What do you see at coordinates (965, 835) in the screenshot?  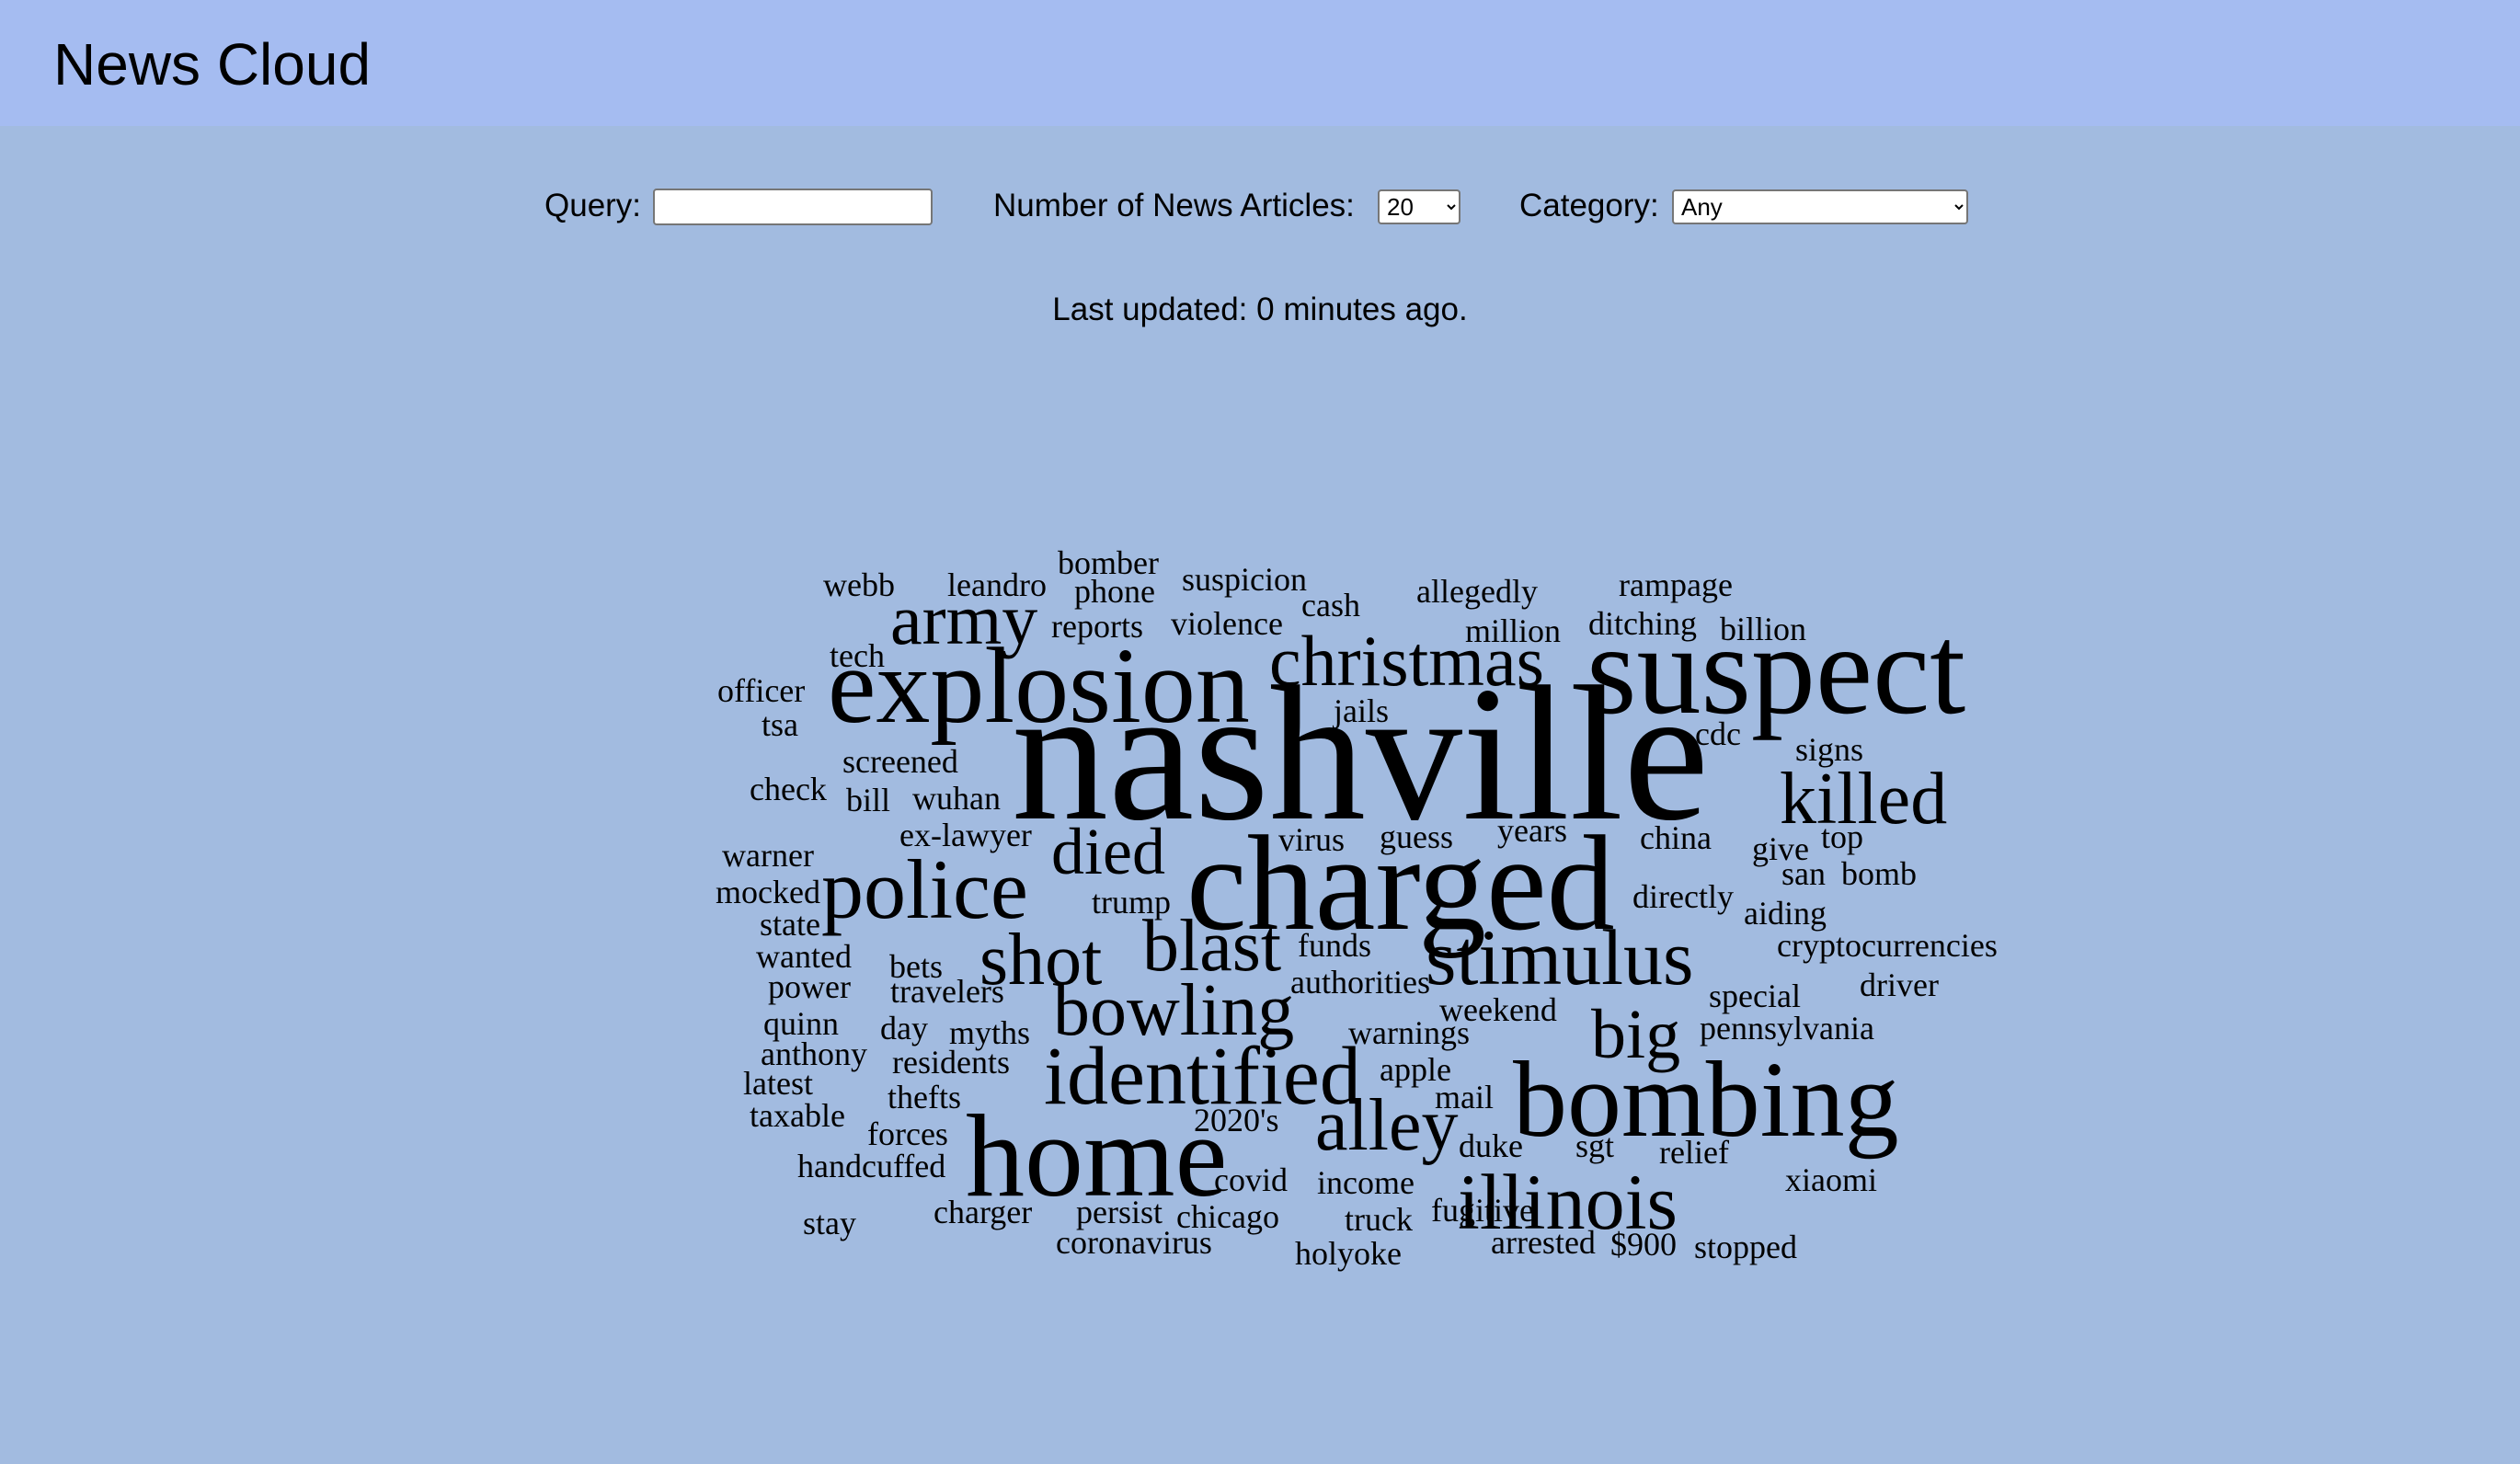 I see `cloud-word: ex-lawyer` at bounding box center [965, 835].